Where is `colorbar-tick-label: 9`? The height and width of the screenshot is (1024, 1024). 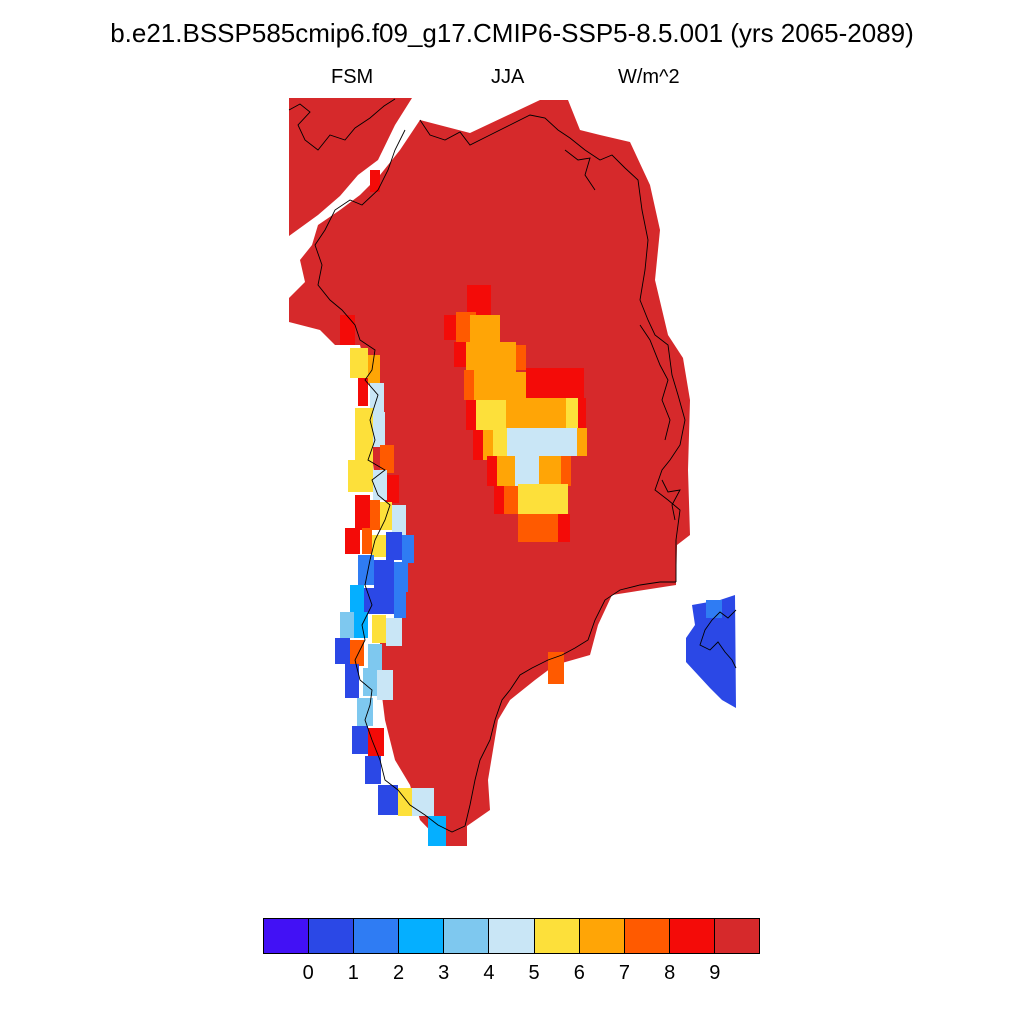 colorbar-tick-label: 9 is located at coordinates (715, 973).